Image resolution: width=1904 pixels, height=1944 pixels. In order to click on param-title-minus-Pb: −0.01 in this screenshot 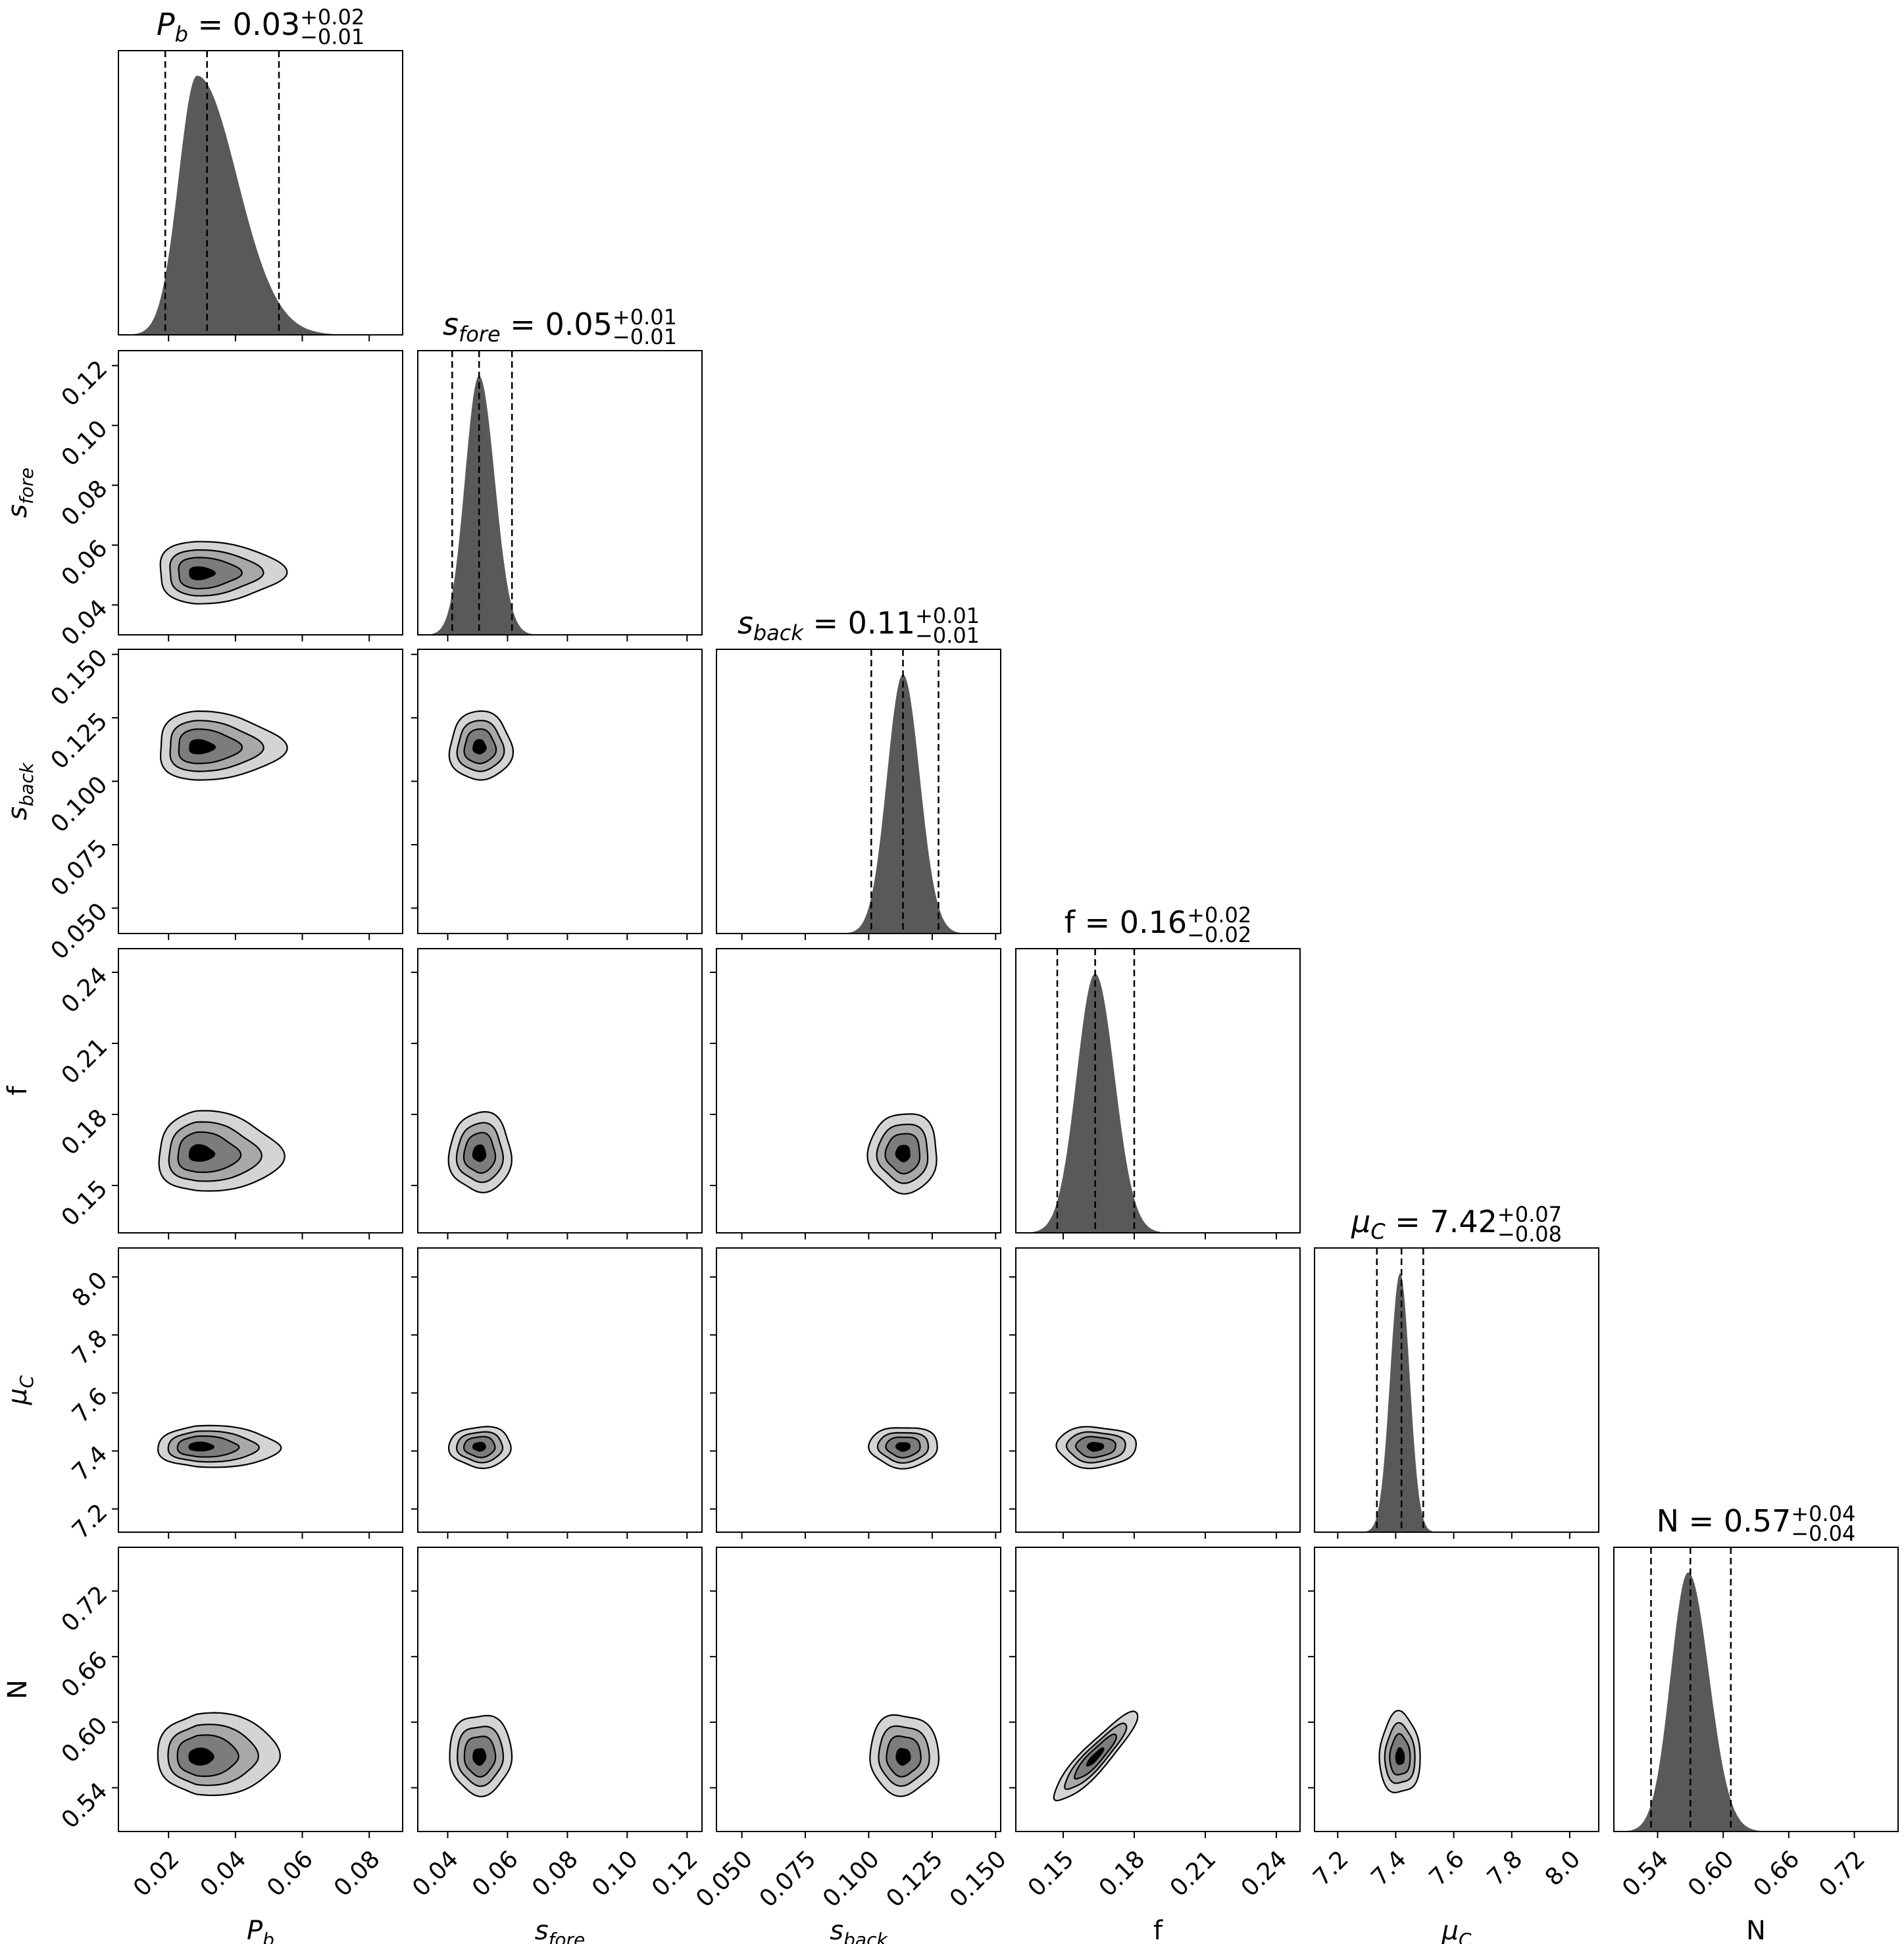, I will do `click(332, 36)`.